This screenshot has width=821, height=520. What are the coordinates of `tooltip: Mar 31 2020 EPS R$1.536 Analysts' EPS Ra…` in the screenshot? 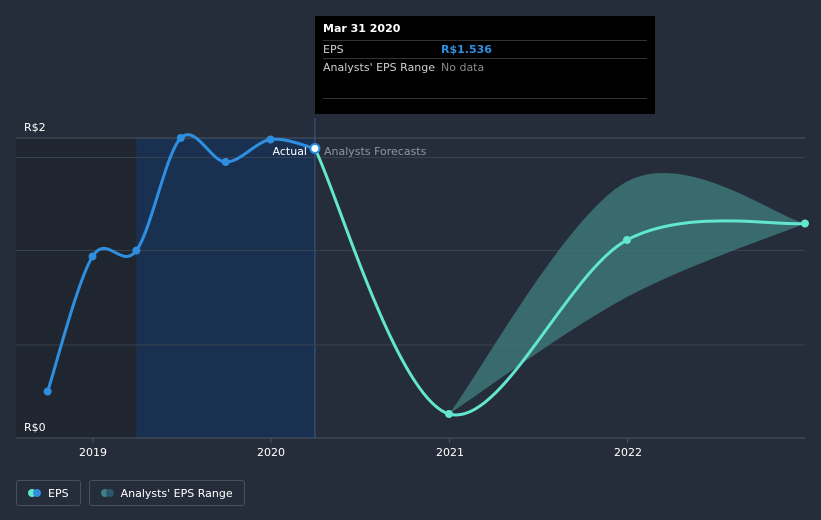 It's located at (485, 65).